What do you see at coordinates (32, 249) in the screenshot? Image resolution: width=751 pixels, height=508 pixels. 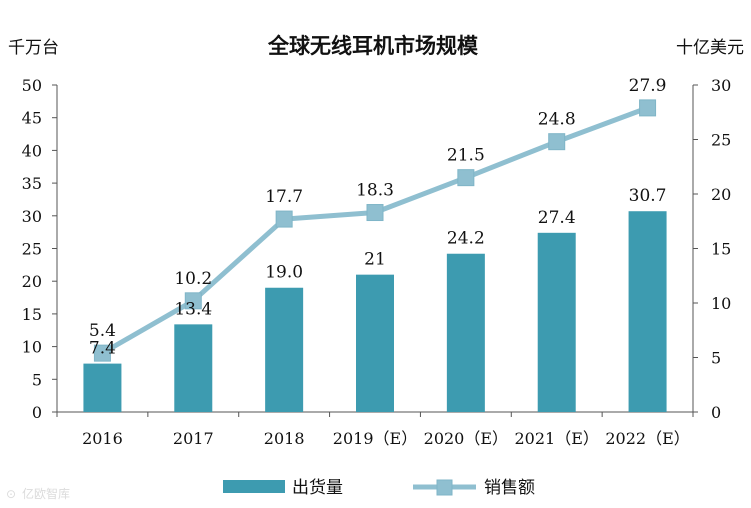 I see `y-left-tick-label: 25` at bounding box center [32, 249].